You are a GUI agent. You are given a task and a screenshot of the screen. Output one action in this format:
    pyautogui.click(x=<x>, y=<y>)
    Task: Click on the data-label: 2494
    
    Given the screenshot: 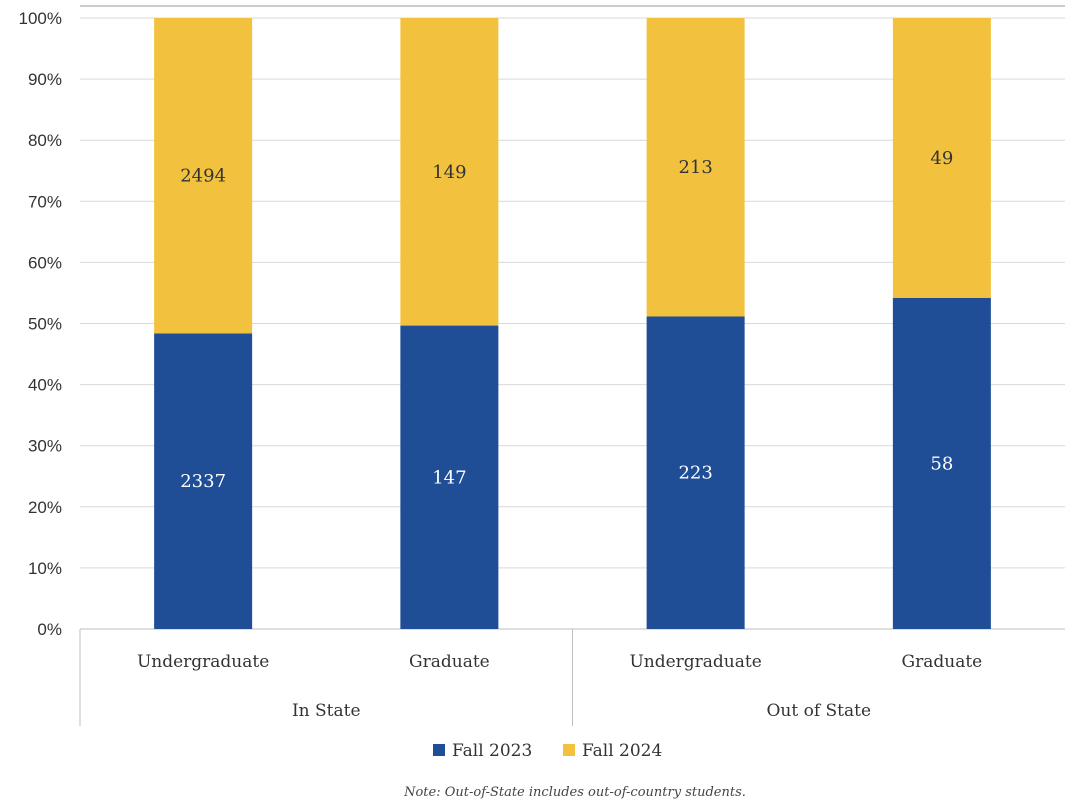 What is the action you would take?
    pyautogui.click(x=203, y=176)
    